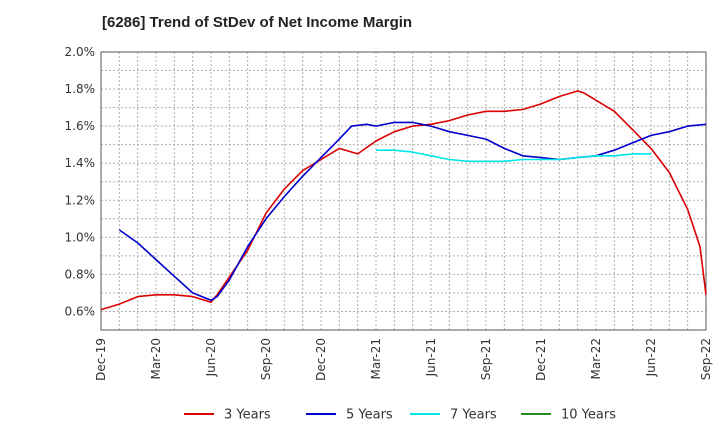  What do you see at coordinates (80, 52) in the screenshot?
I see `y-tick-label: 2.0%` at bounding box center [80, 52].